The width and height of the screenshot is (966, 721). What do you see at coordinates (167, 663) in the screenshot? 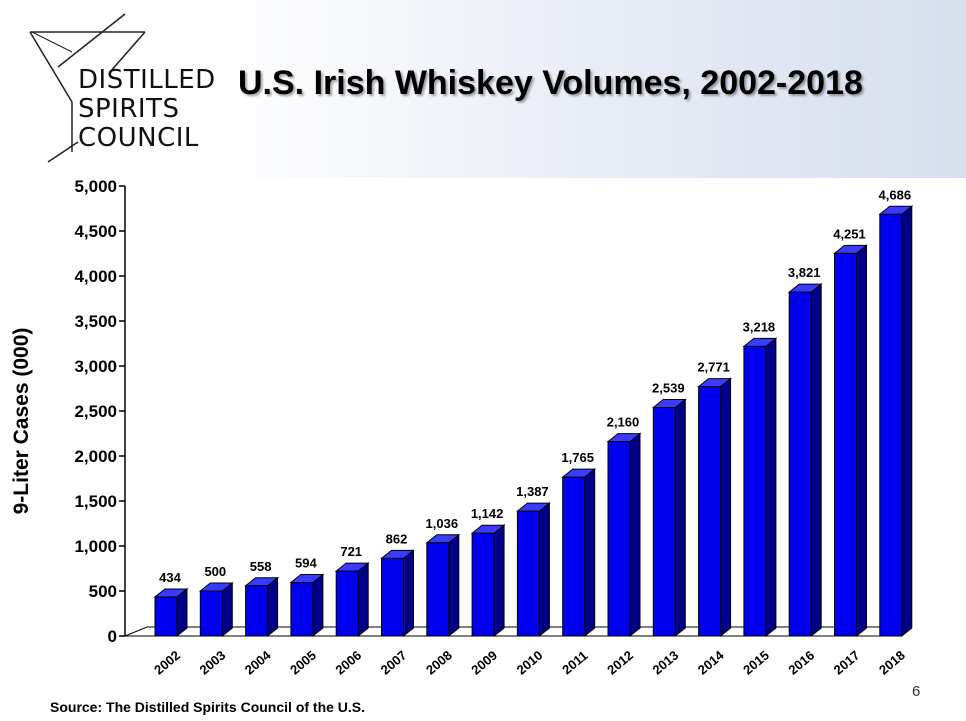
I see `x-tick-label: 2002` at bounding box center [167, 663].